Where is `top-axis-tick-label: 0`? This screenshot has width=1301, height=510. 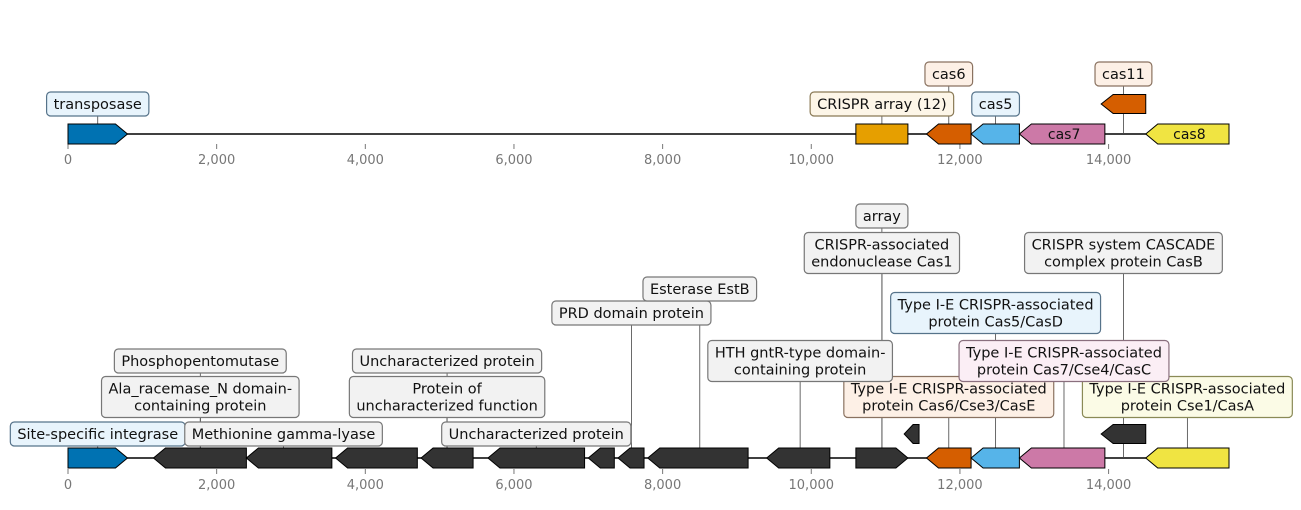
top-axis-tick-label: 0 is located at coordinates (68, 160).